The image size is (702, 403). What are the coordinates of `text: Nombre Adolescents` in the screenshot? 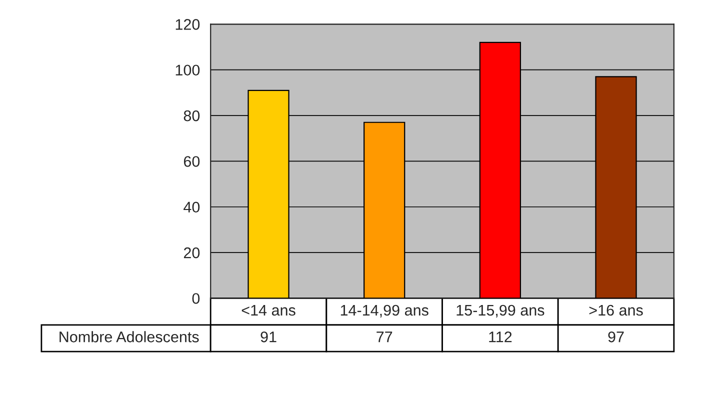 It's located at (129, 336).